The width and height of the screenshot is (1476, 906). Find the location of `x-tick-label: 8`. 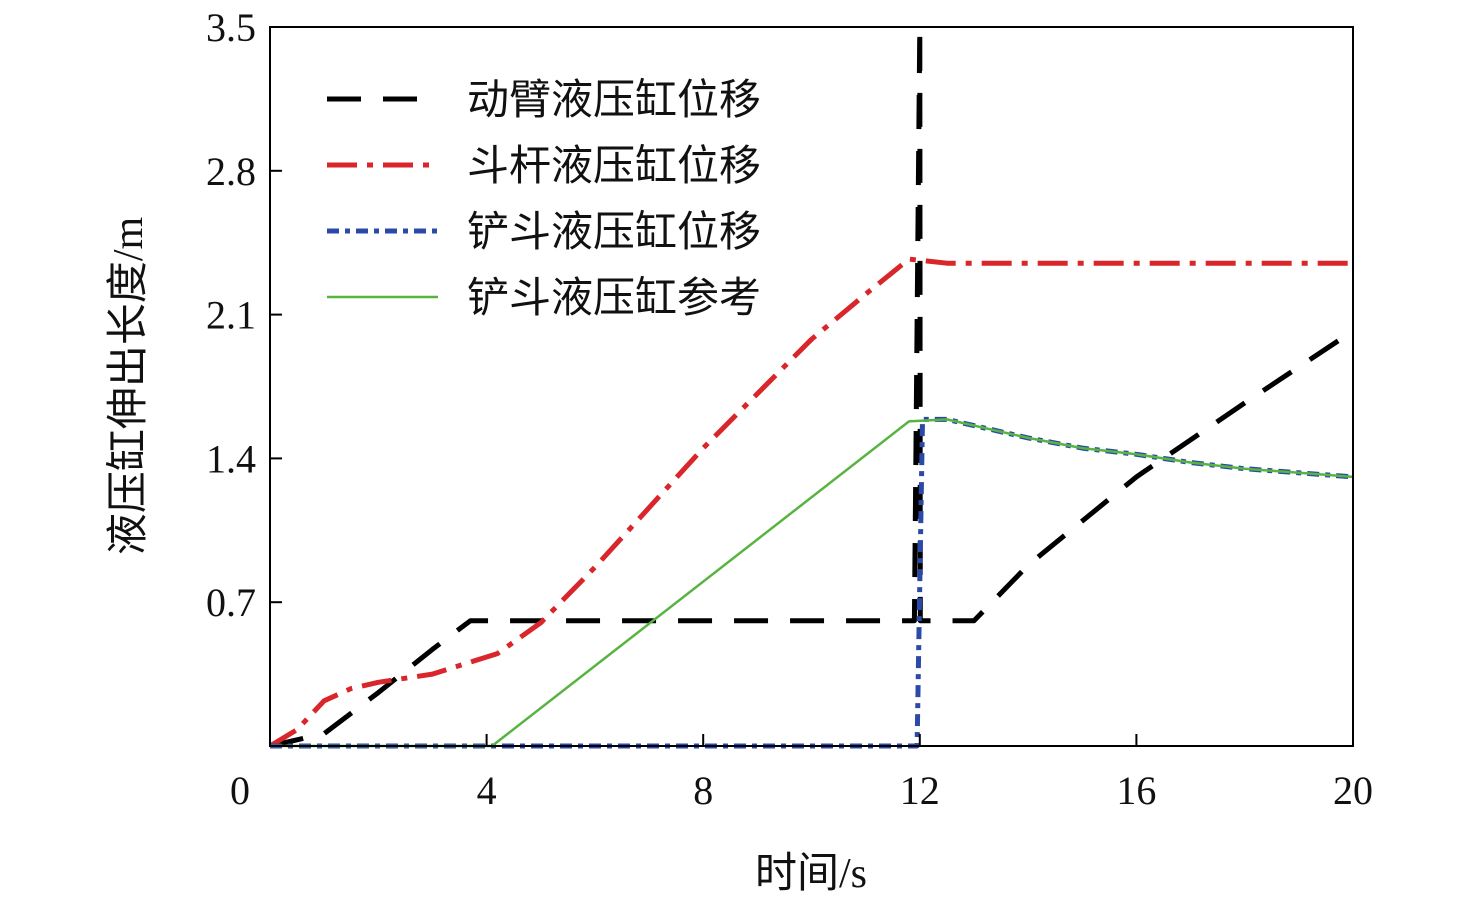

x-tick-label: 8 is located at coordinates (703, 790).